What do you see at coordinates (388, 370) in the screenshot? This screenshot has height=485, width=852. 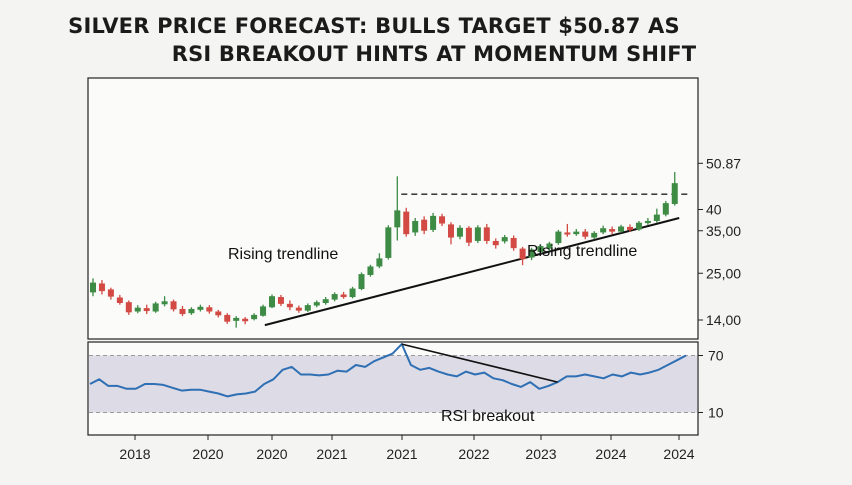 I see `rsi-line` at bounding box center [388, 370].